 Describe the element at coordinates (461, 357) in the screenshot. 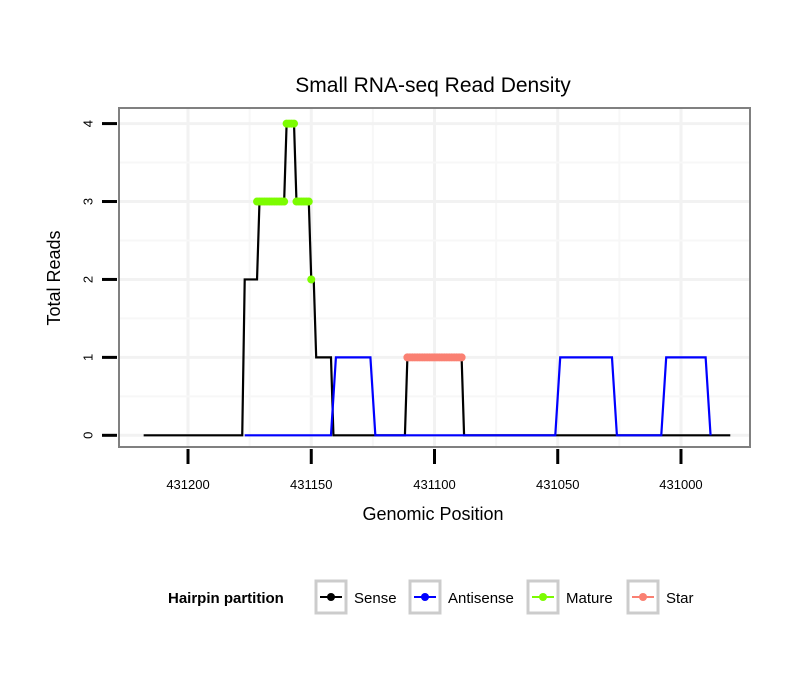

I see `data-point-star` at that location.